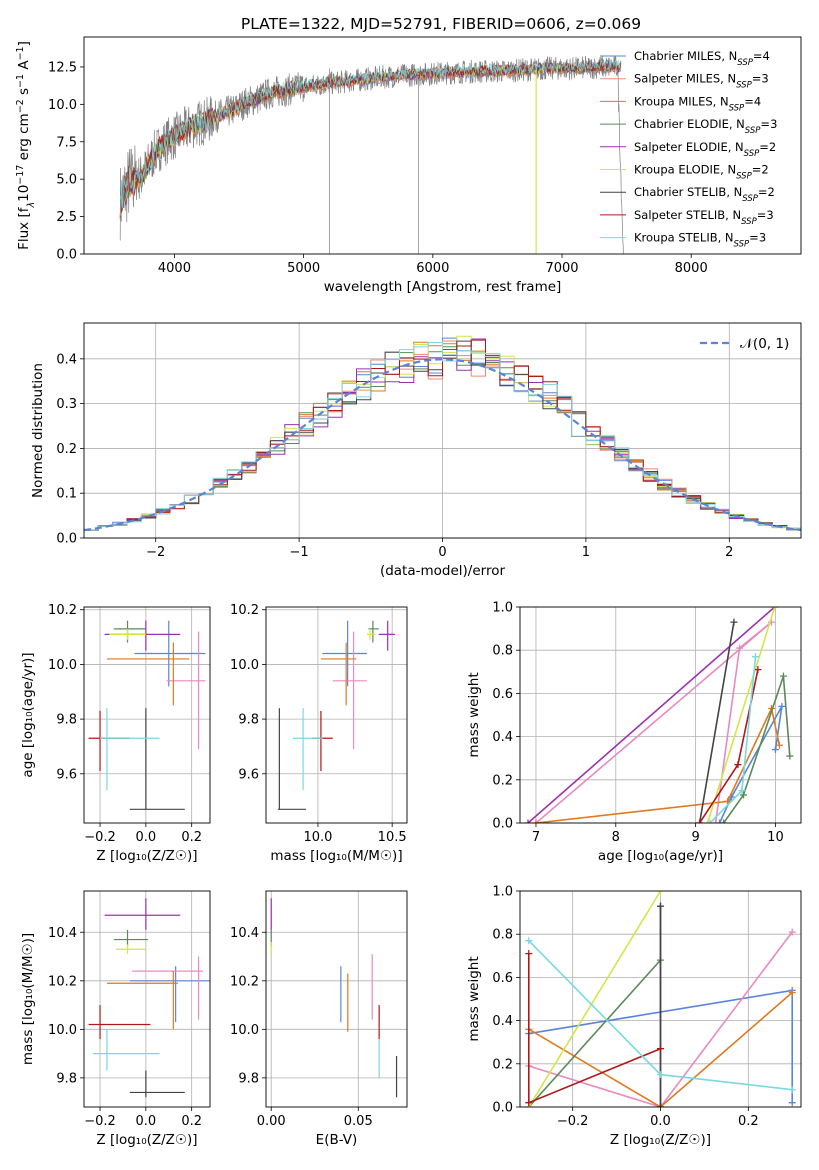 This screenshot has width=819, height=1170. I want to click on y-tick-label: 10.4, so click(62, 933).